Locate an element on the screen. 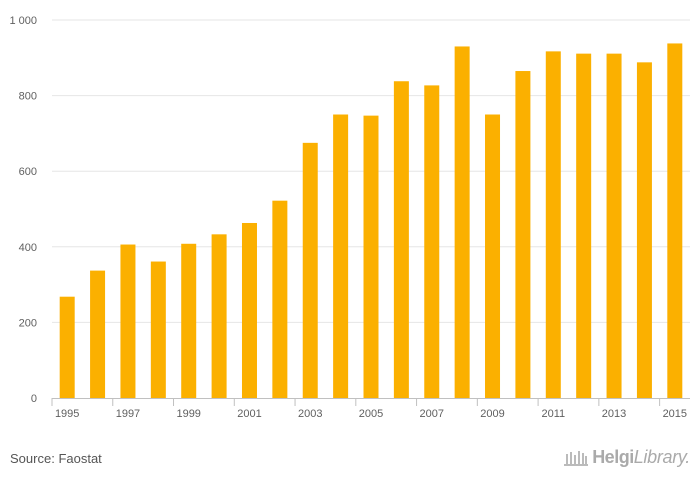 The height and width of the screenshot is (488, 700). x-tick-label: 2005 is located at coordinates (371, 414).